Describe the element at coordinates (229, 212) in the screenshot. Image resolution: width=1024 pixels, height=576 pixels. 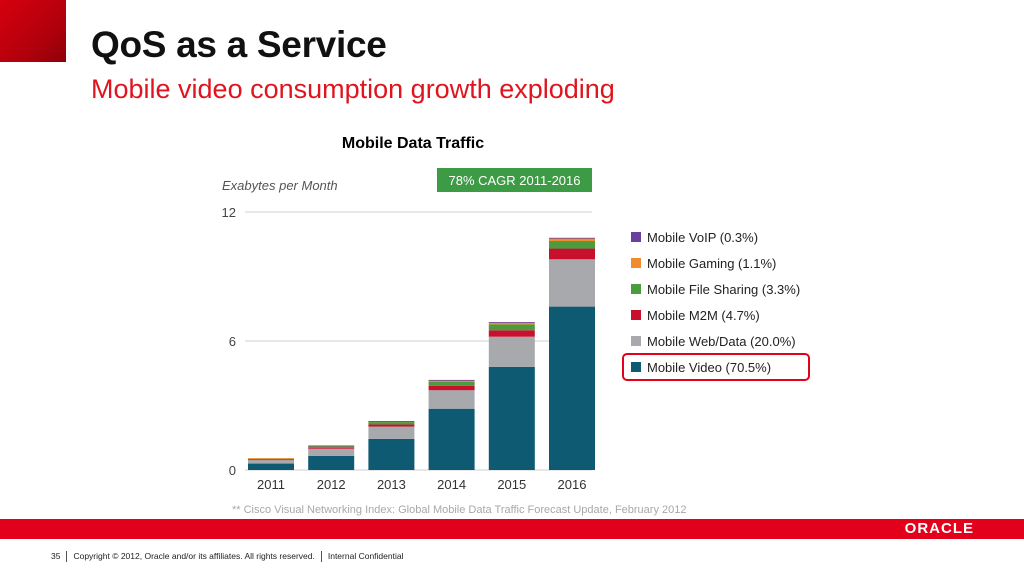
I see `y-tick-label: 12` at that location.